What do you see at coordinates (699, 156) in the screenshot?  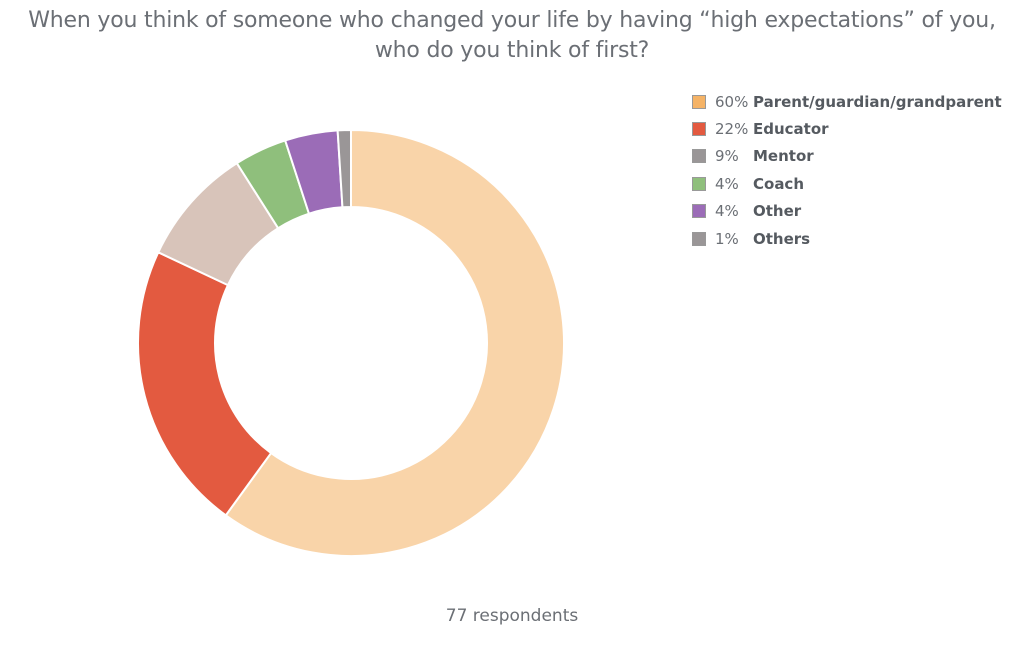 I see `legend-swatch-mentor` at bounding box center [699, 156].